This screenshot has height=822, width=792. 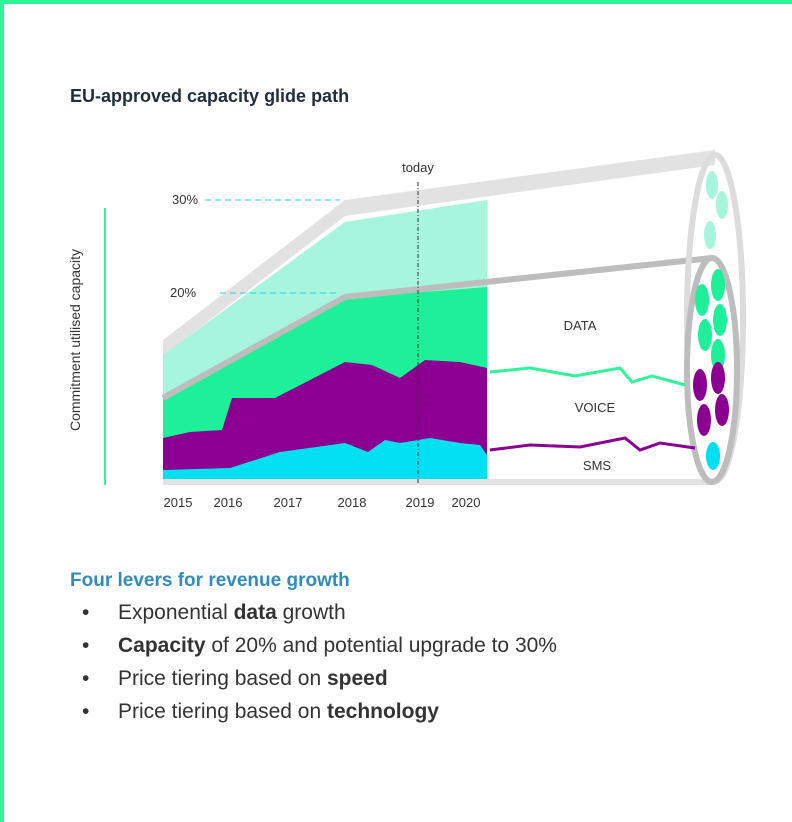 I want to click on bold-text: technology, so click(x=382, y=711).